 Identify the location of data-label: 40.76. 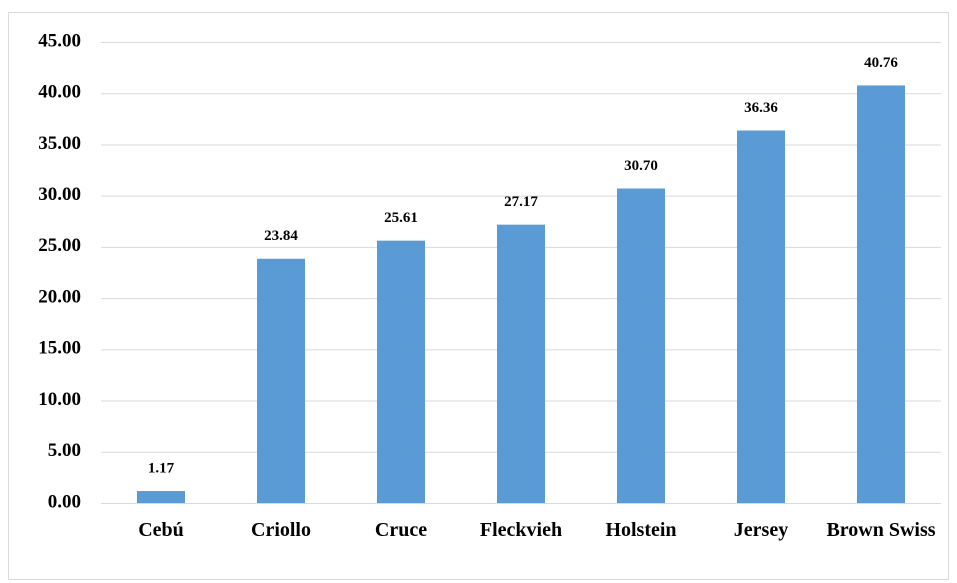
(881, 63).